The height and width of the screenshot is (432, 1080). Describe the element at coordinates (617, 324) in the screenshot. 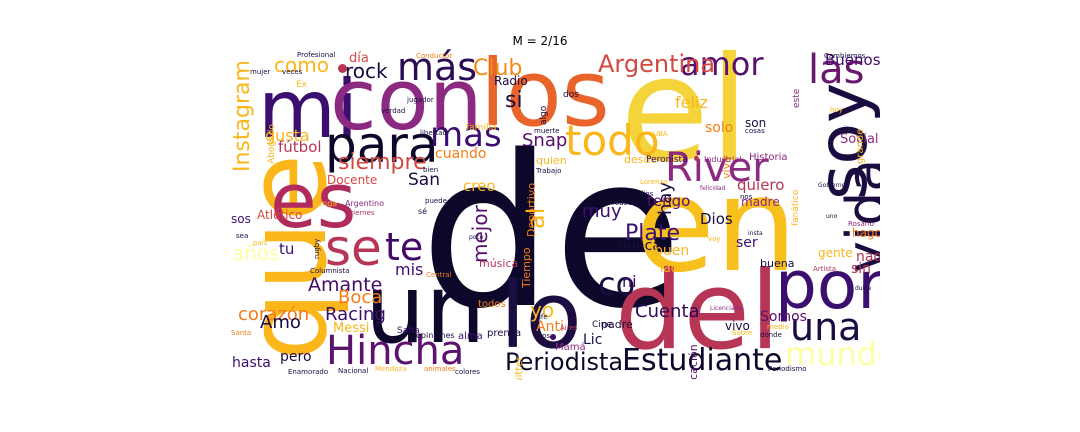

I see `cloud-word: padre` at that location.